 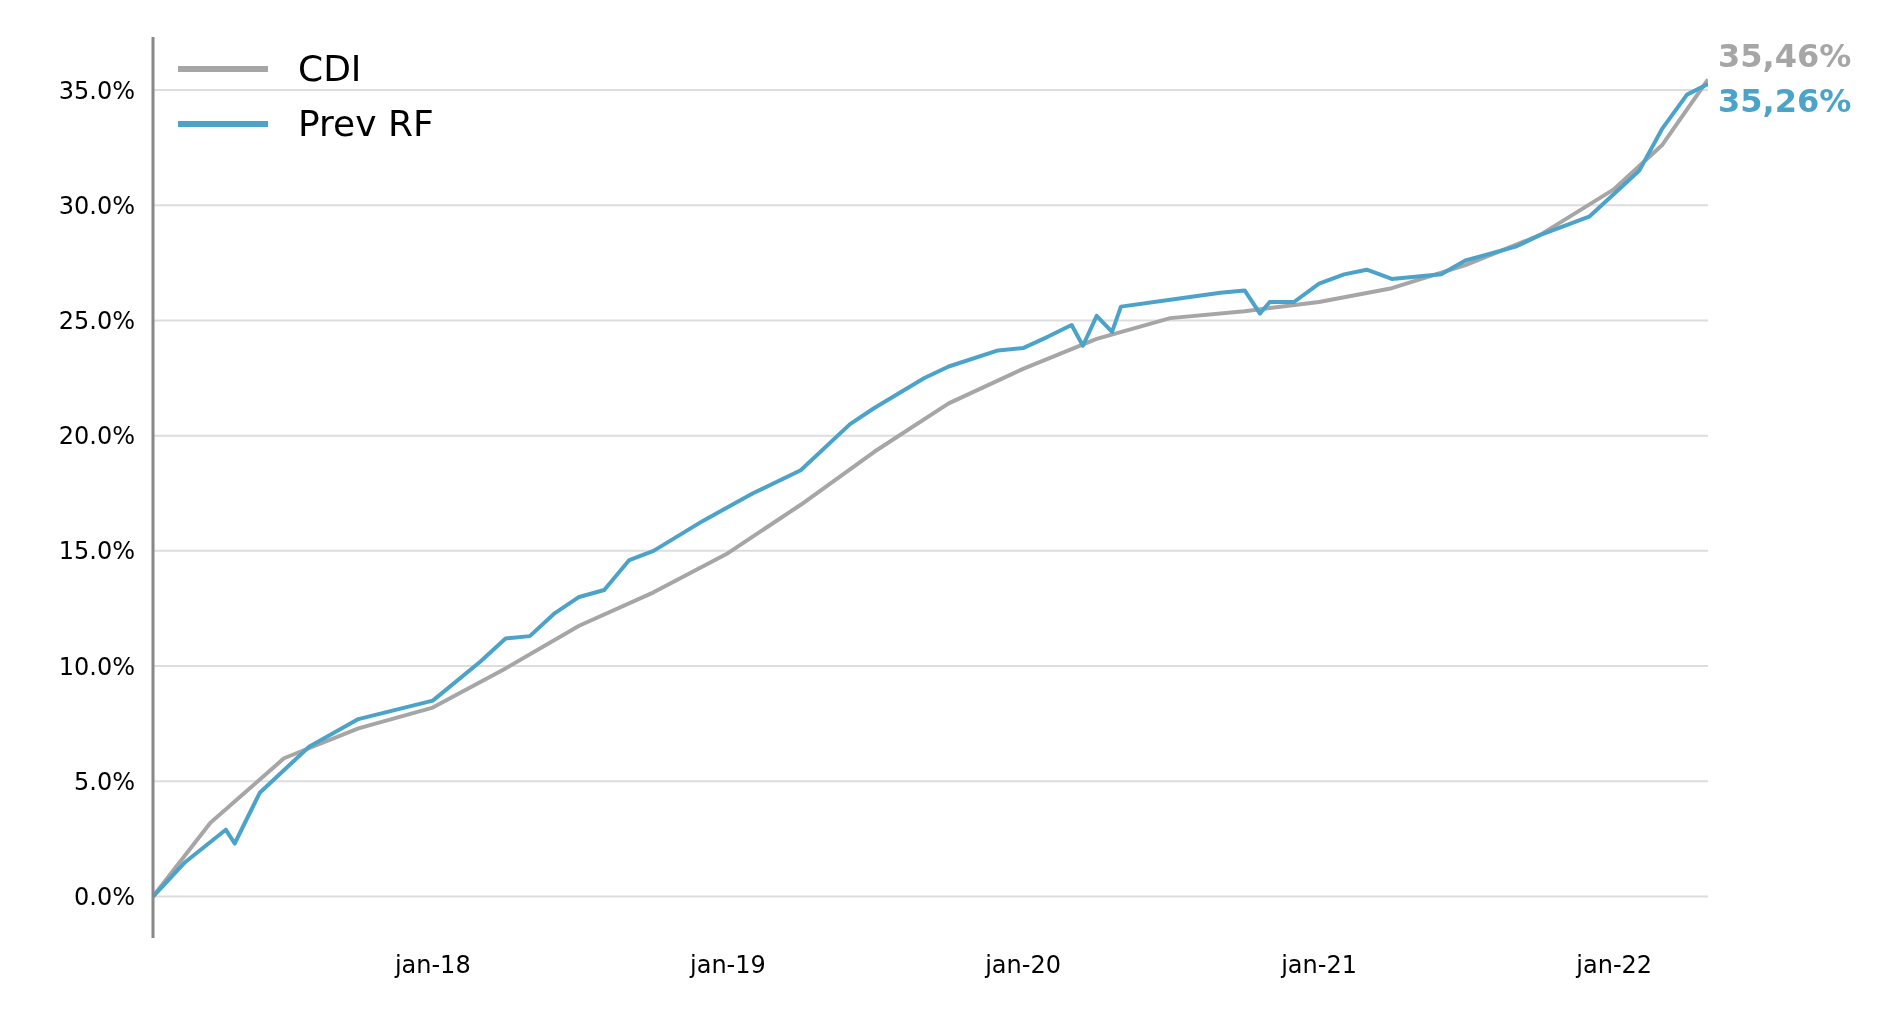 I want to click on y-tick-label: 30.0%, so click(x=96, y=205).